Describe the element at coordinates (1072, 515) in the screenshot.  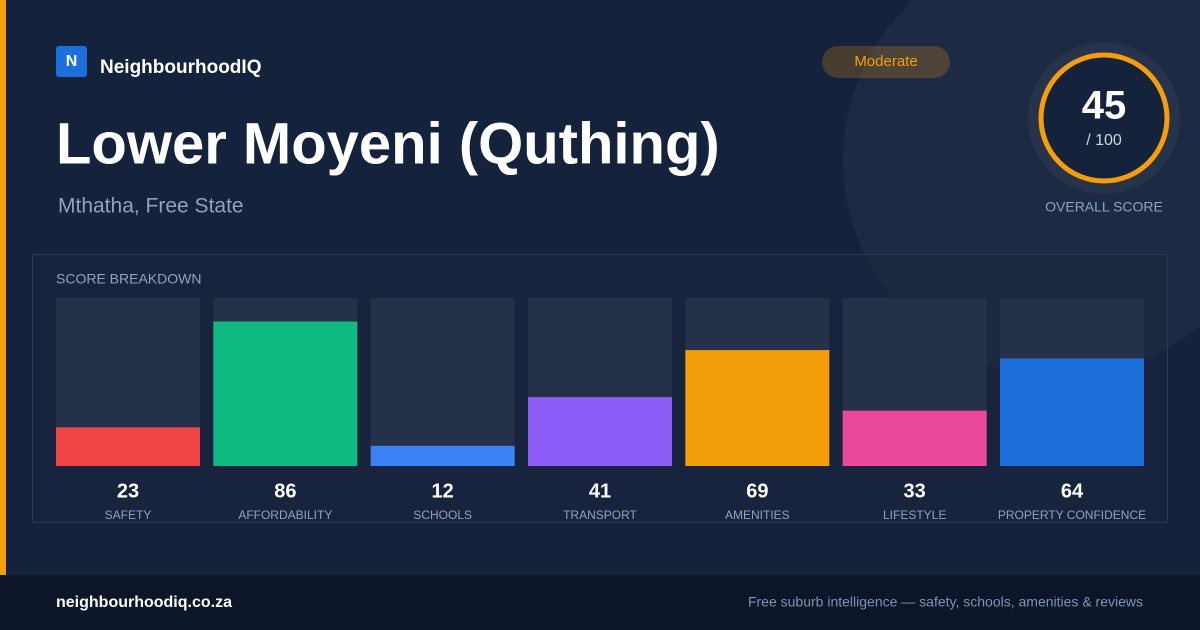
I see `bar-label: PROPERTY CONFIDENCE` at that location.